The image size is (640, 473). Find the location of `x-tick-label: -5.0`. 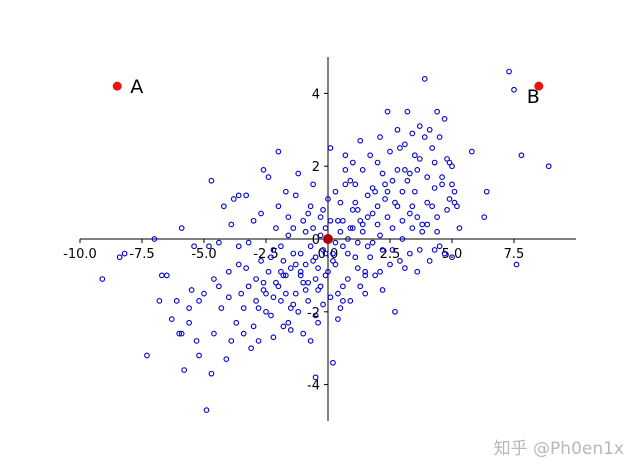

x-tick-label: -5.0 is located at coordinates (203, 254).